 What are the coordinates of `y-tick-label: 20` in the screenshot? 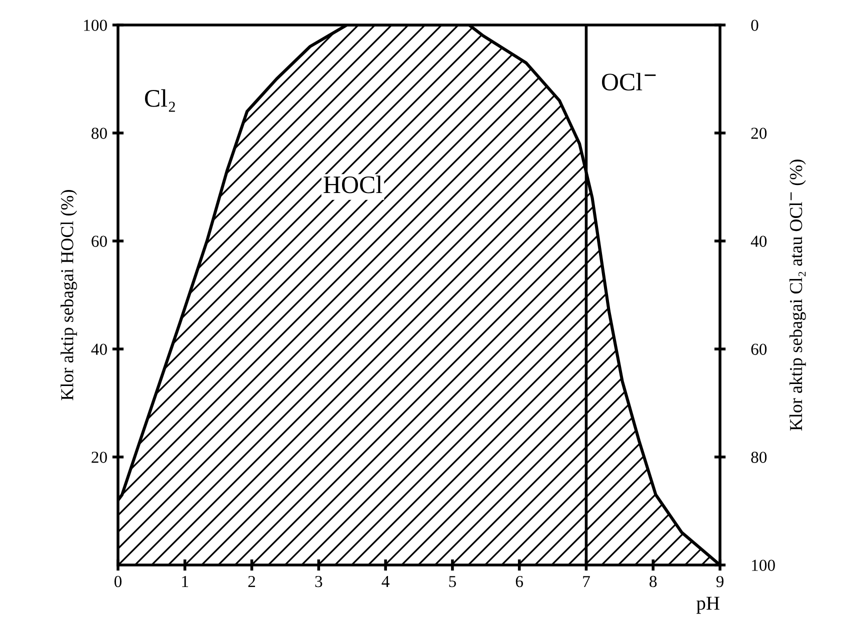 It's located at (99, 457).